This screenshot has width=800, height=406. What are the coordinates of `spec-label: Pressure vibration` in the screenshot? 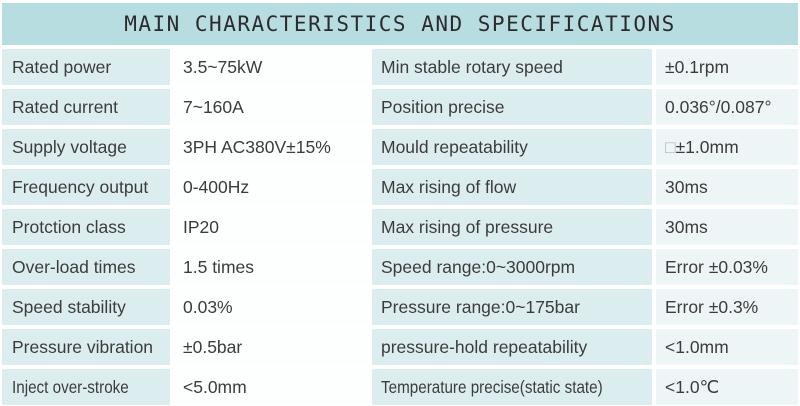 It's located at (86, 347).